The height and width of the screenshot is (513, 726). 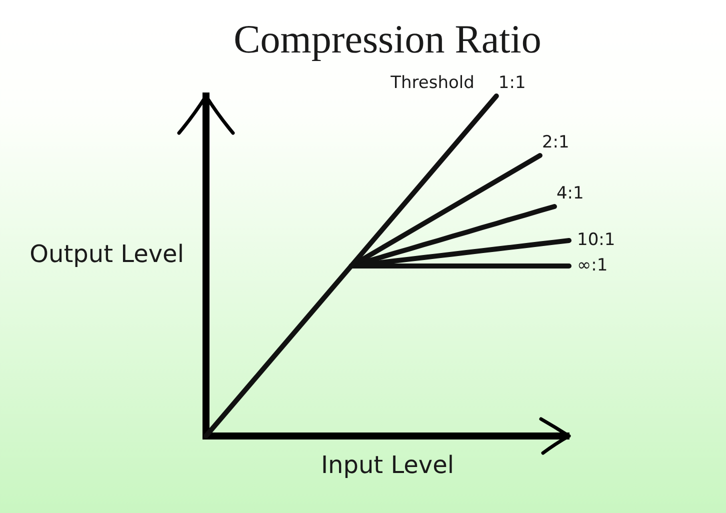 I want to click on series-label: 1:1, so click(x=512, y=82).